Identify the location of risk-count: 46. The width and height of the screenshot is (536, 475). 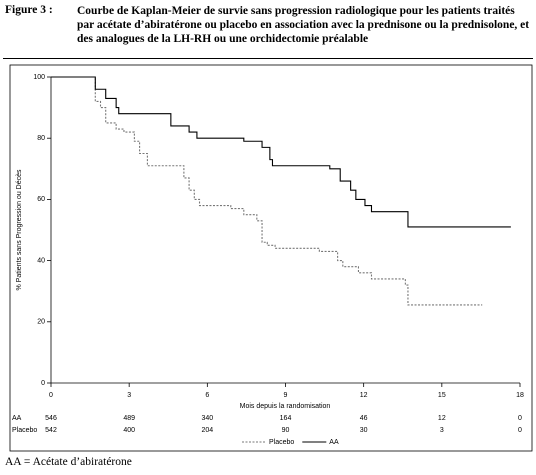
(364, 418).